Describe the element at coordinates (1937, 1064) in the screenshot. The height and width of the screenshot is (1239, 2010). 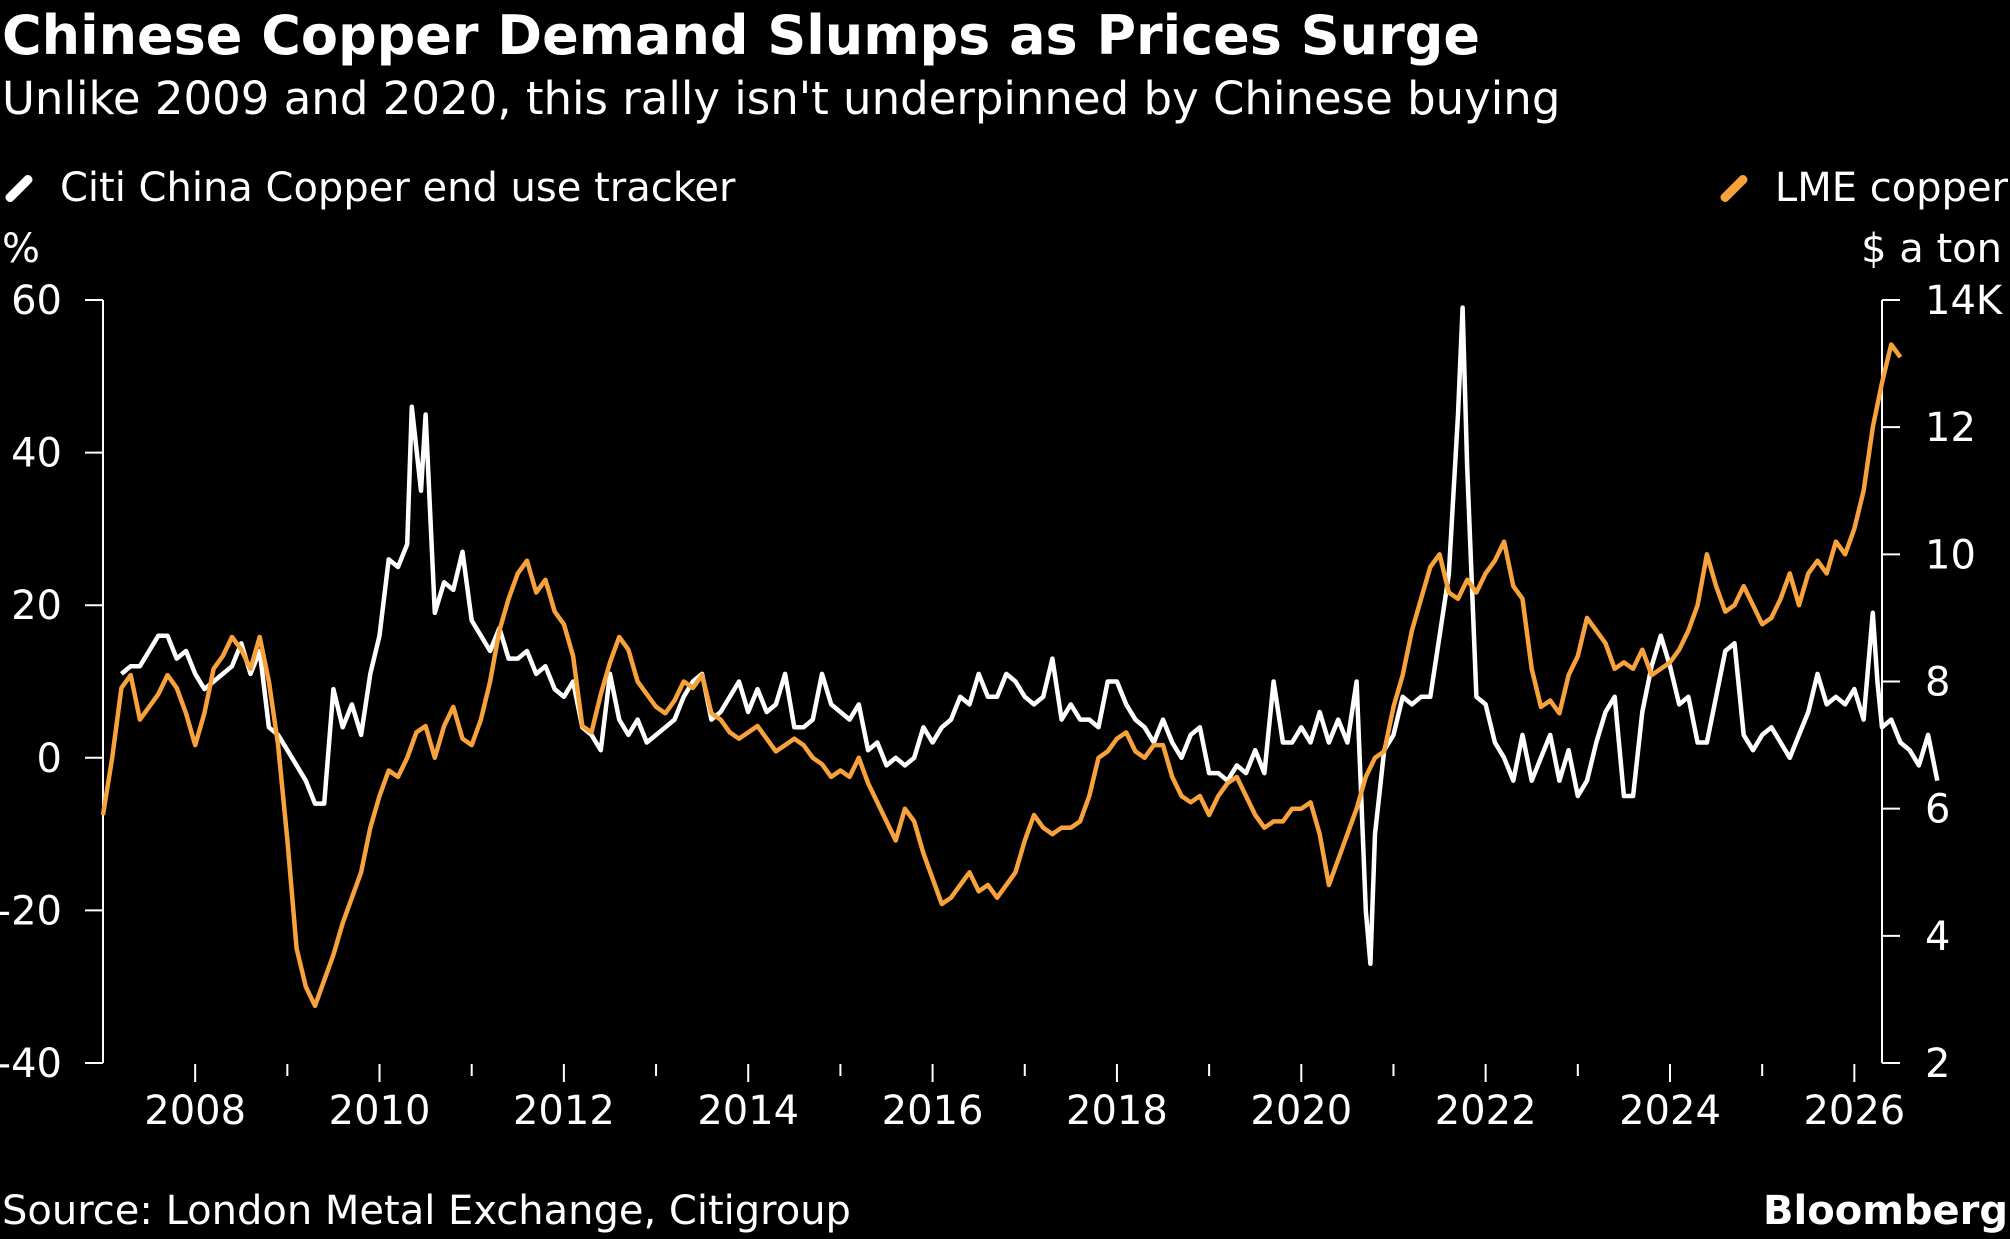
I see `right-tick-label: 2` at that location.